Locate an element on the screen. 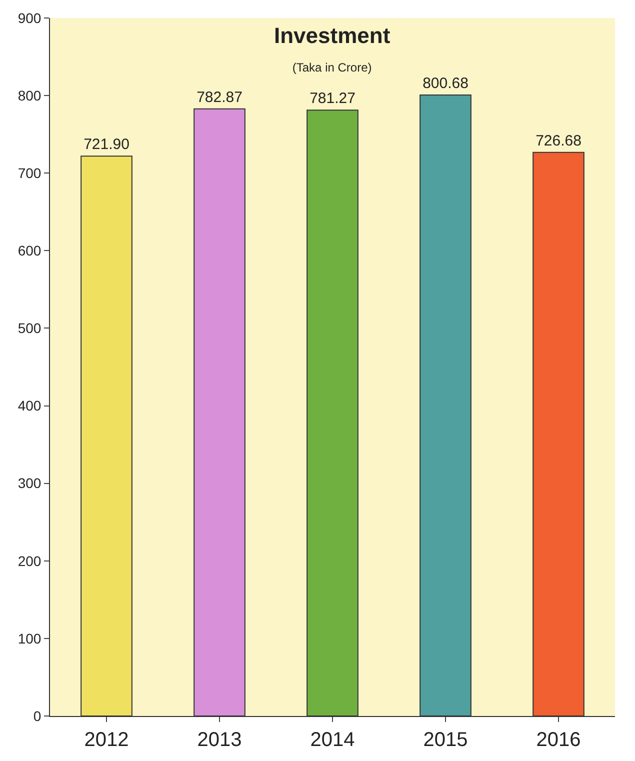  chart-title: Investment is located at coordinates (332, 35).